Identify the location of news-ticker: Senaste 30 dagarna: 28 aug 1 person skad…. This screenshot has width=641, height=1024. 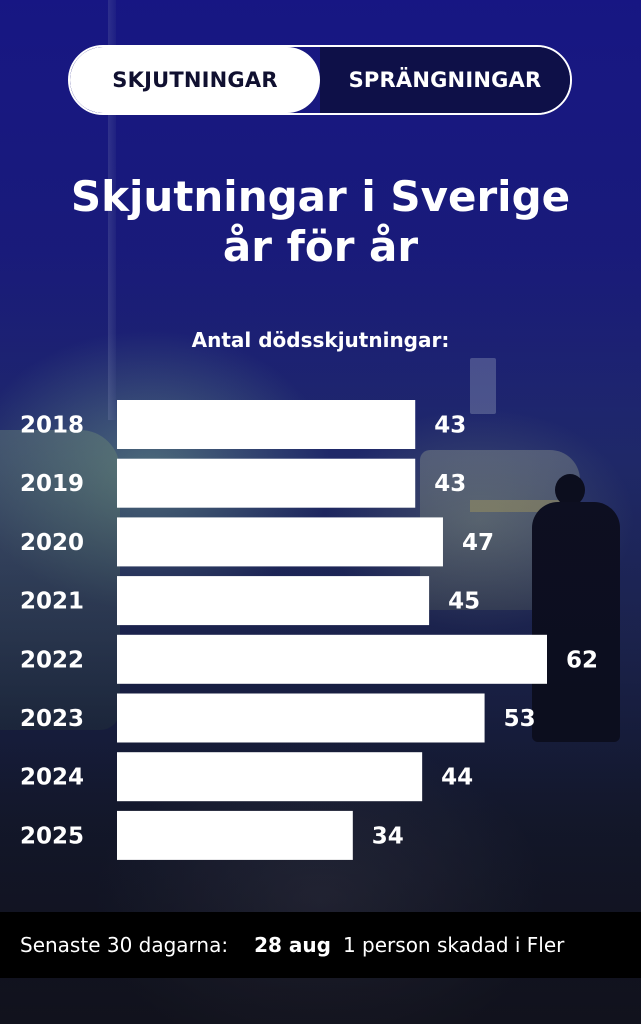
(320, 945).